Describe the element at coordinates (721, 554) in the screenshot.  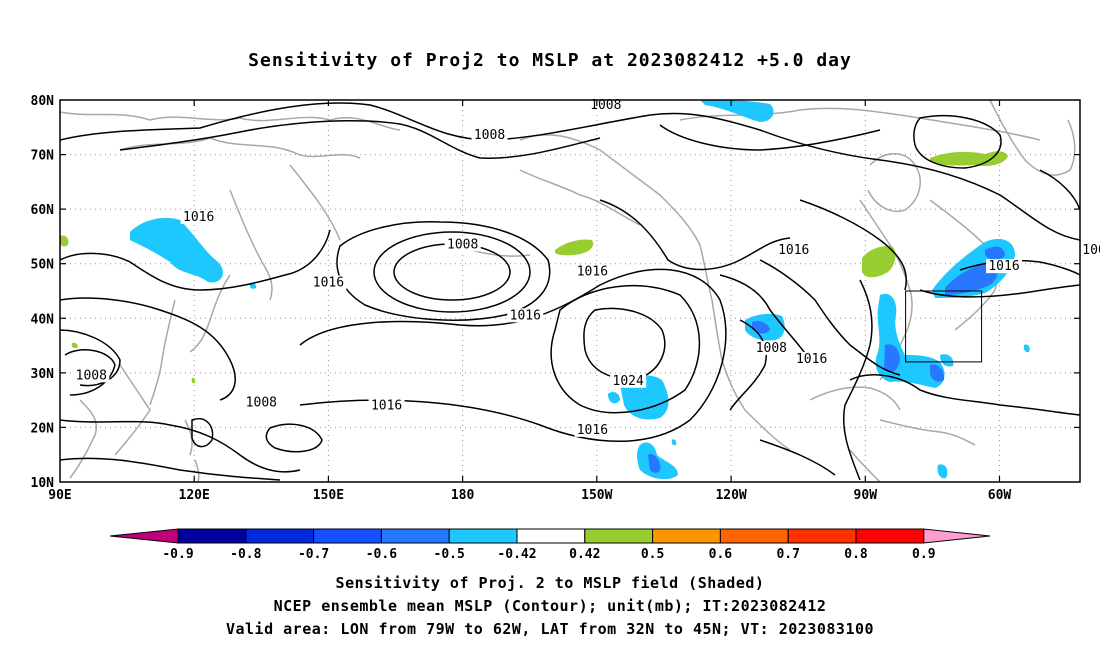
I see `colorbar-label: 0.6` at that location.